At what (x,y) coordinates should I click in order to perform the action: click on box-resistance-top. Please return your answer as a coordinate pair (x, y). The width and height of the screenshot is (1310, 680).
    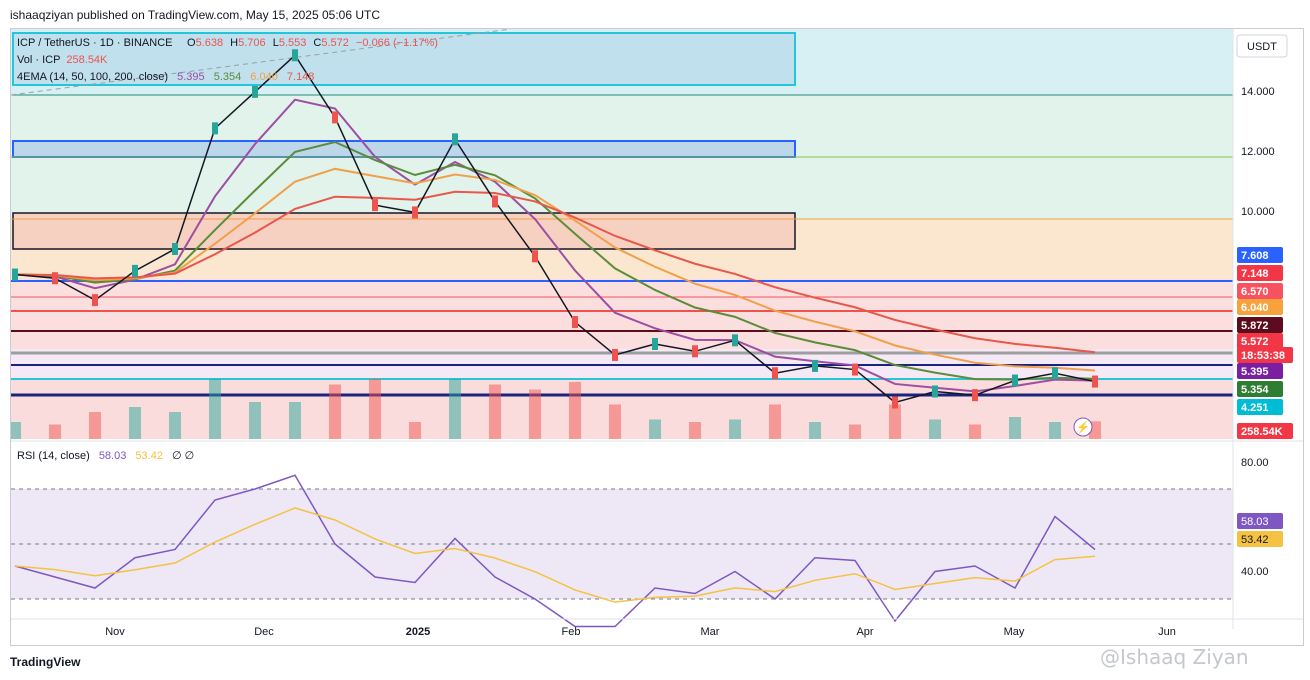
    Looking at the image, I should click on (404, 59).